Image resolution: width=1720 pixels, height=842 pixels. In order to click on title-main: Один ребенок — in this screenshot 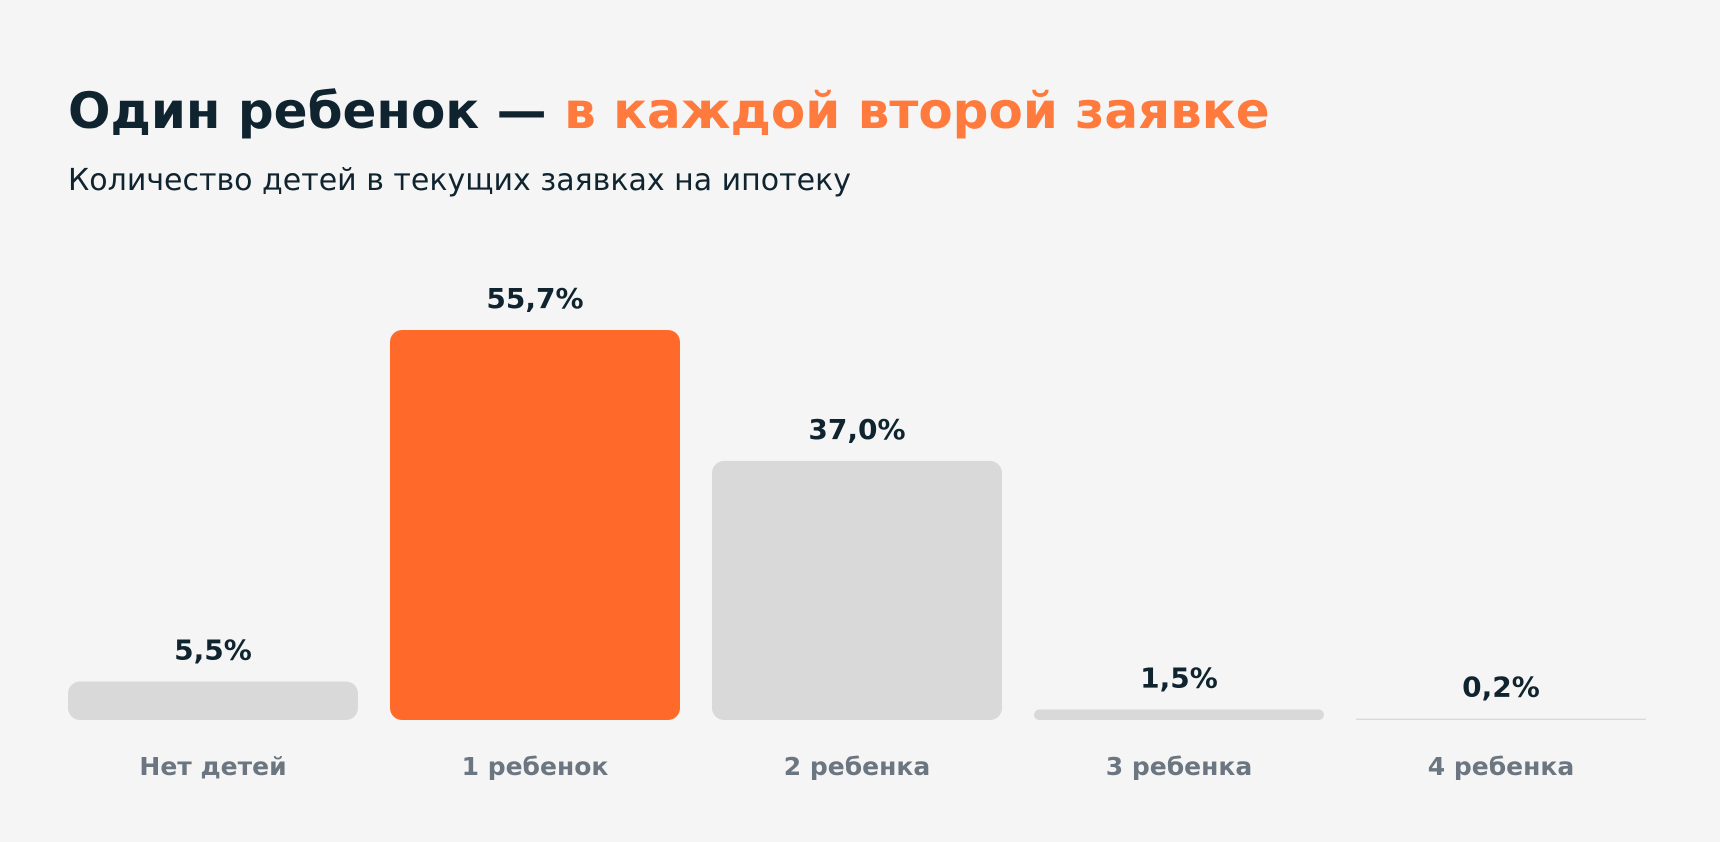, I will do `click(307, 111)`.